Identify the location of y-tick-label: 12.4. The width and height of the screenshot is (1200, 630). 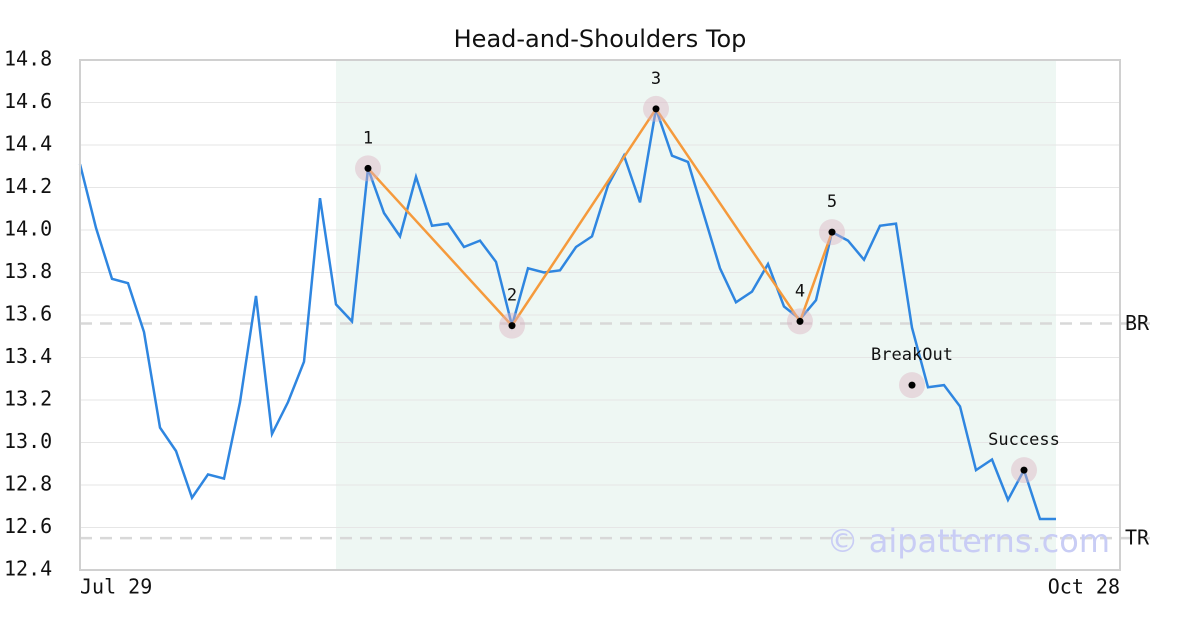
(28, 569).